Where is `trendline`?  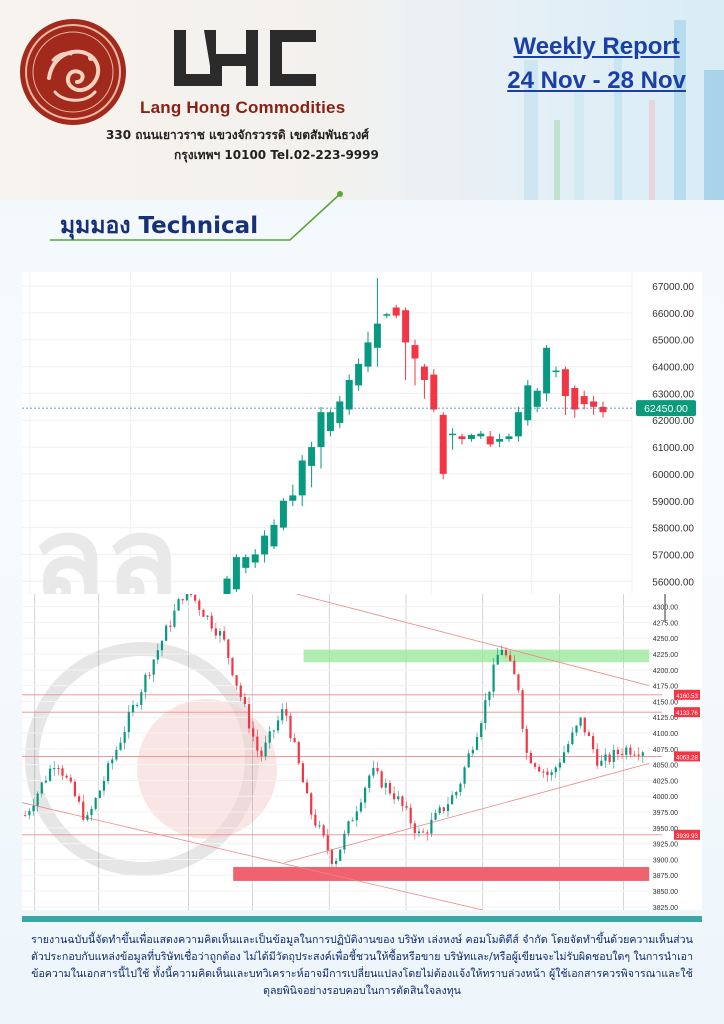
trendline is located at coordinates (467, 812).